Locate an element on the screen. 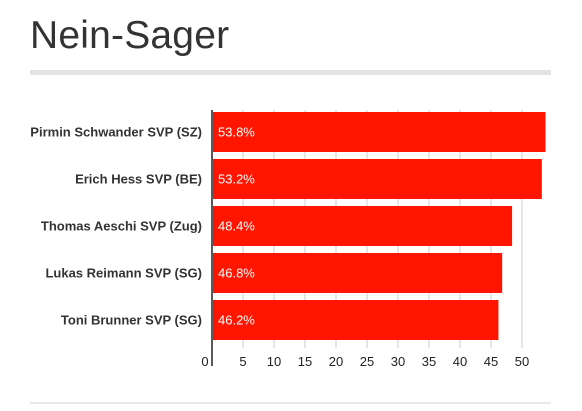 Image resolution: width=582 pixels, height=411 pixels. category-label: Erich Hess SVP (BE) is located at coordinates (138, 179).